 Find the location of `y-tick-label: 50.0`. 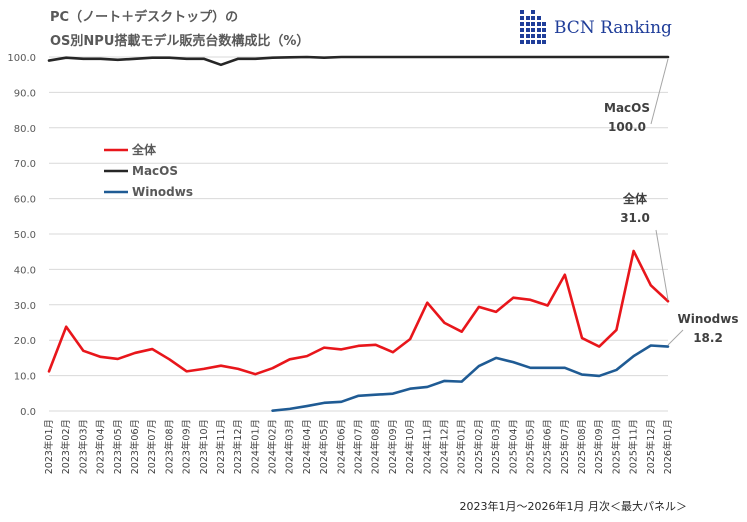

y-tick-label: 50.0 is located at coordinates (25, 235).